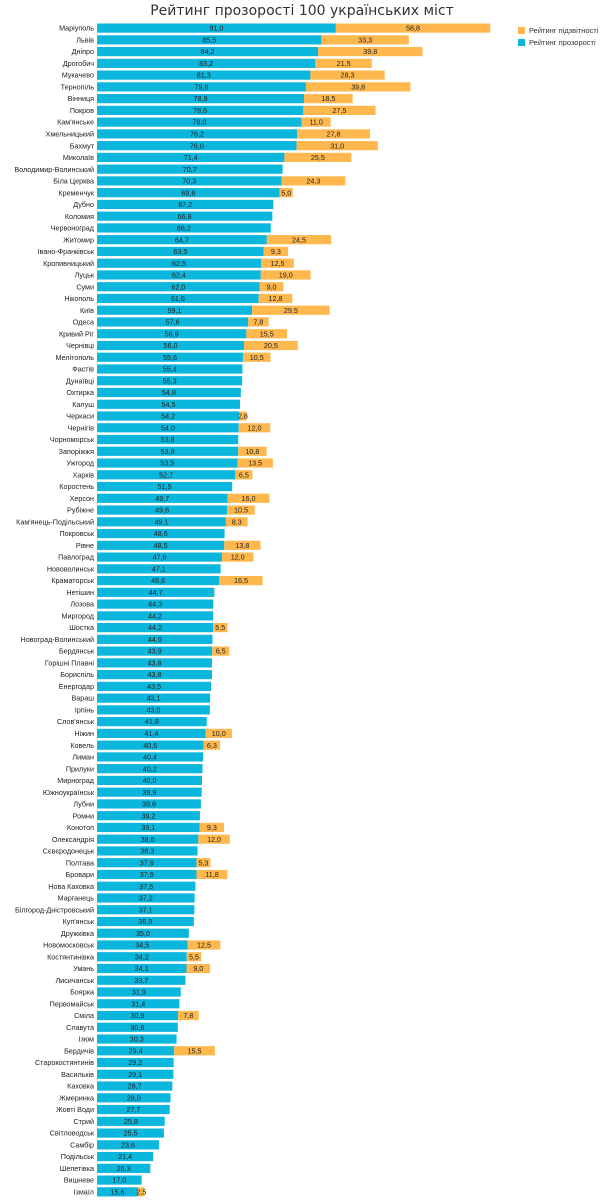 The image size is (604, 1200). Describe the element at coordinates (315, 122) in the screenshot. I see `data-label-accountability: 11,0` at that location.